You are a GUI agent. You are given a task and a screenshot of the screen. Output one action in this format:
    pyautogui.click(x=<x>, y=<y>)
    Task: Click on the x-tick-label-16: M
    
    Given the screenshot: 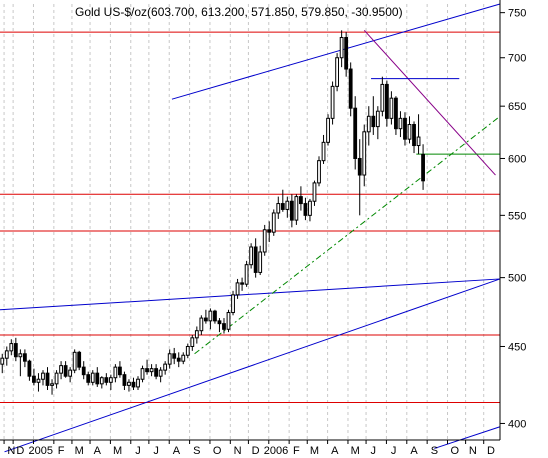 What is the action you would take?
    pyautogui.click(x=314, y=451)
    